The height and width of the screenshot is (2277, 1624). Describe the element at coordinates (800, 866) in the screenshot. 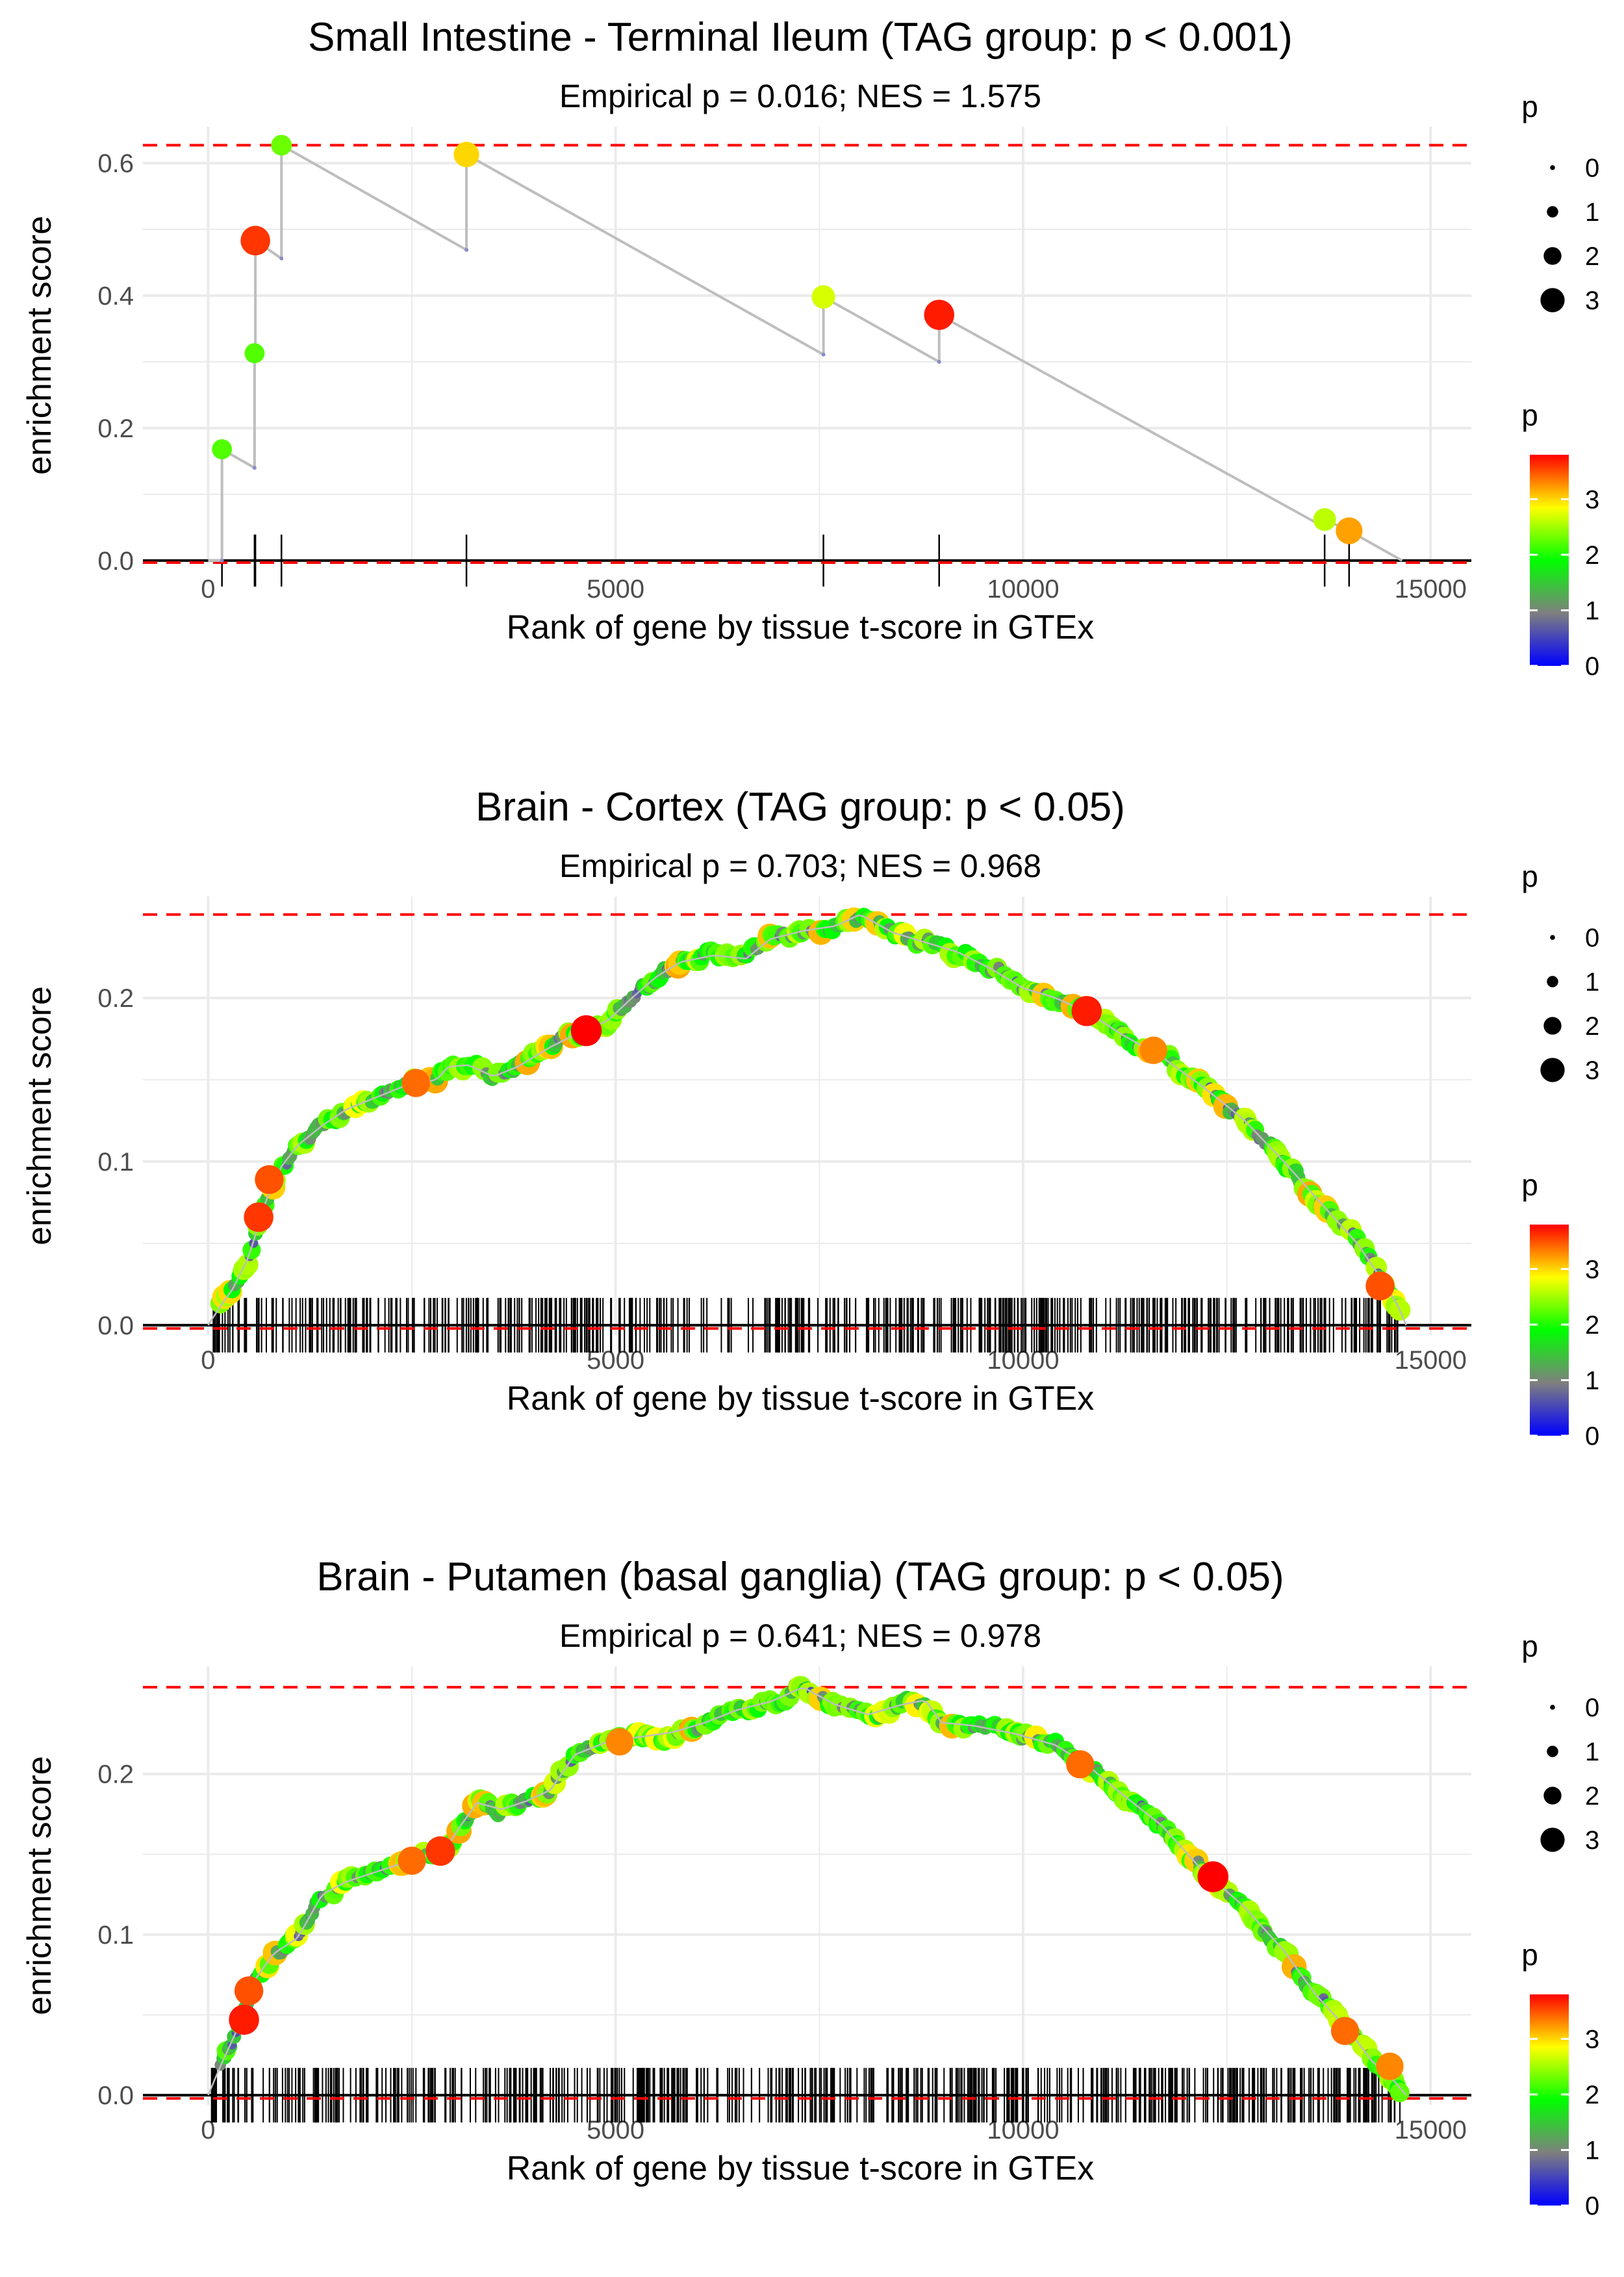

I see `chart-subtitle: Empirical p = 0.703; NES = 0.968` at that location.